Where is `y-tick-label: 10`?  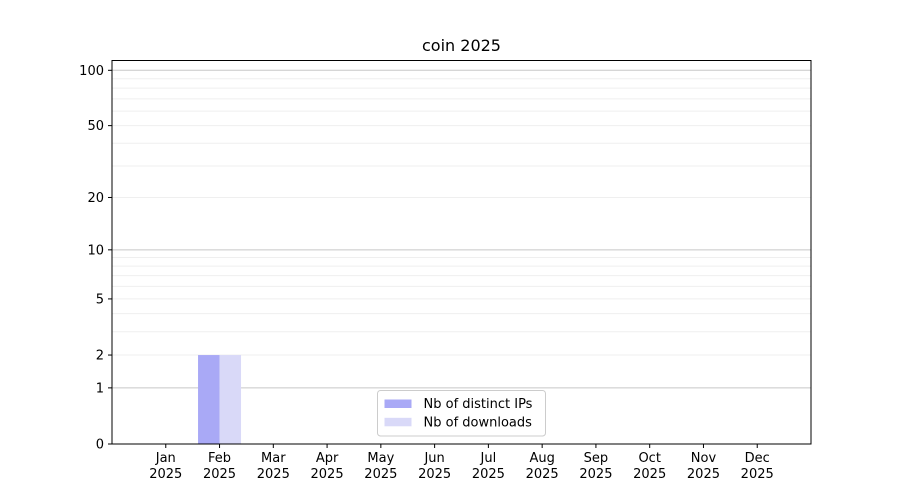 y-tick-label: 10 is located at coordinates (95, 250).